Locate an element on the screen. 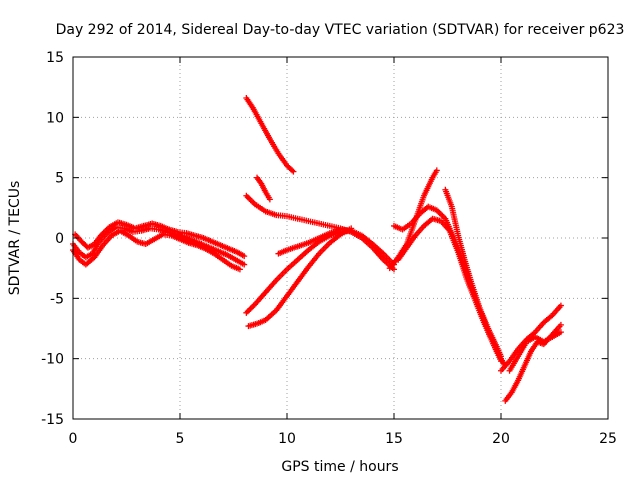 The width and height of the screenshot is (640, 480). x-tick-label: 15 is located at coordinates (394, 439).